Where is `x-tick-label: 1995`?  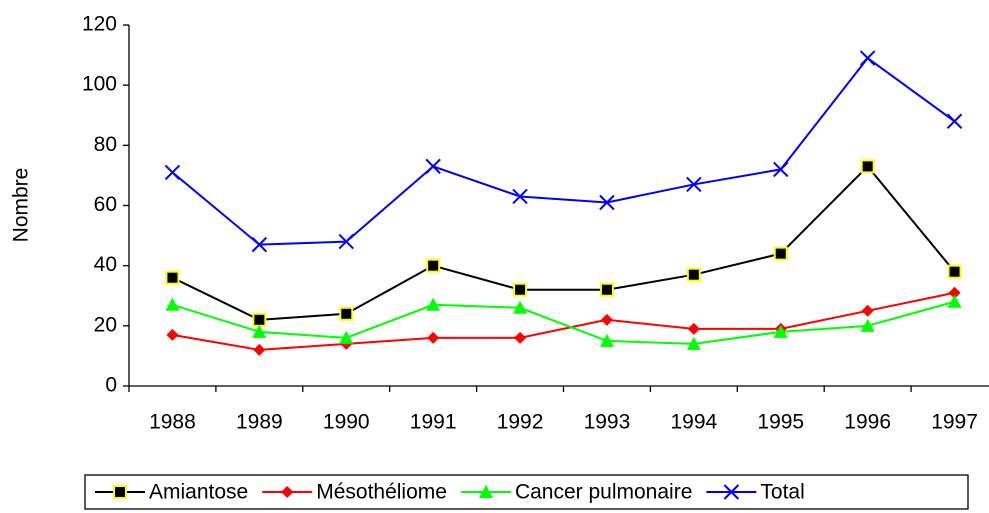 x-tick-label: 1995 is located at coordinates (780, 422).